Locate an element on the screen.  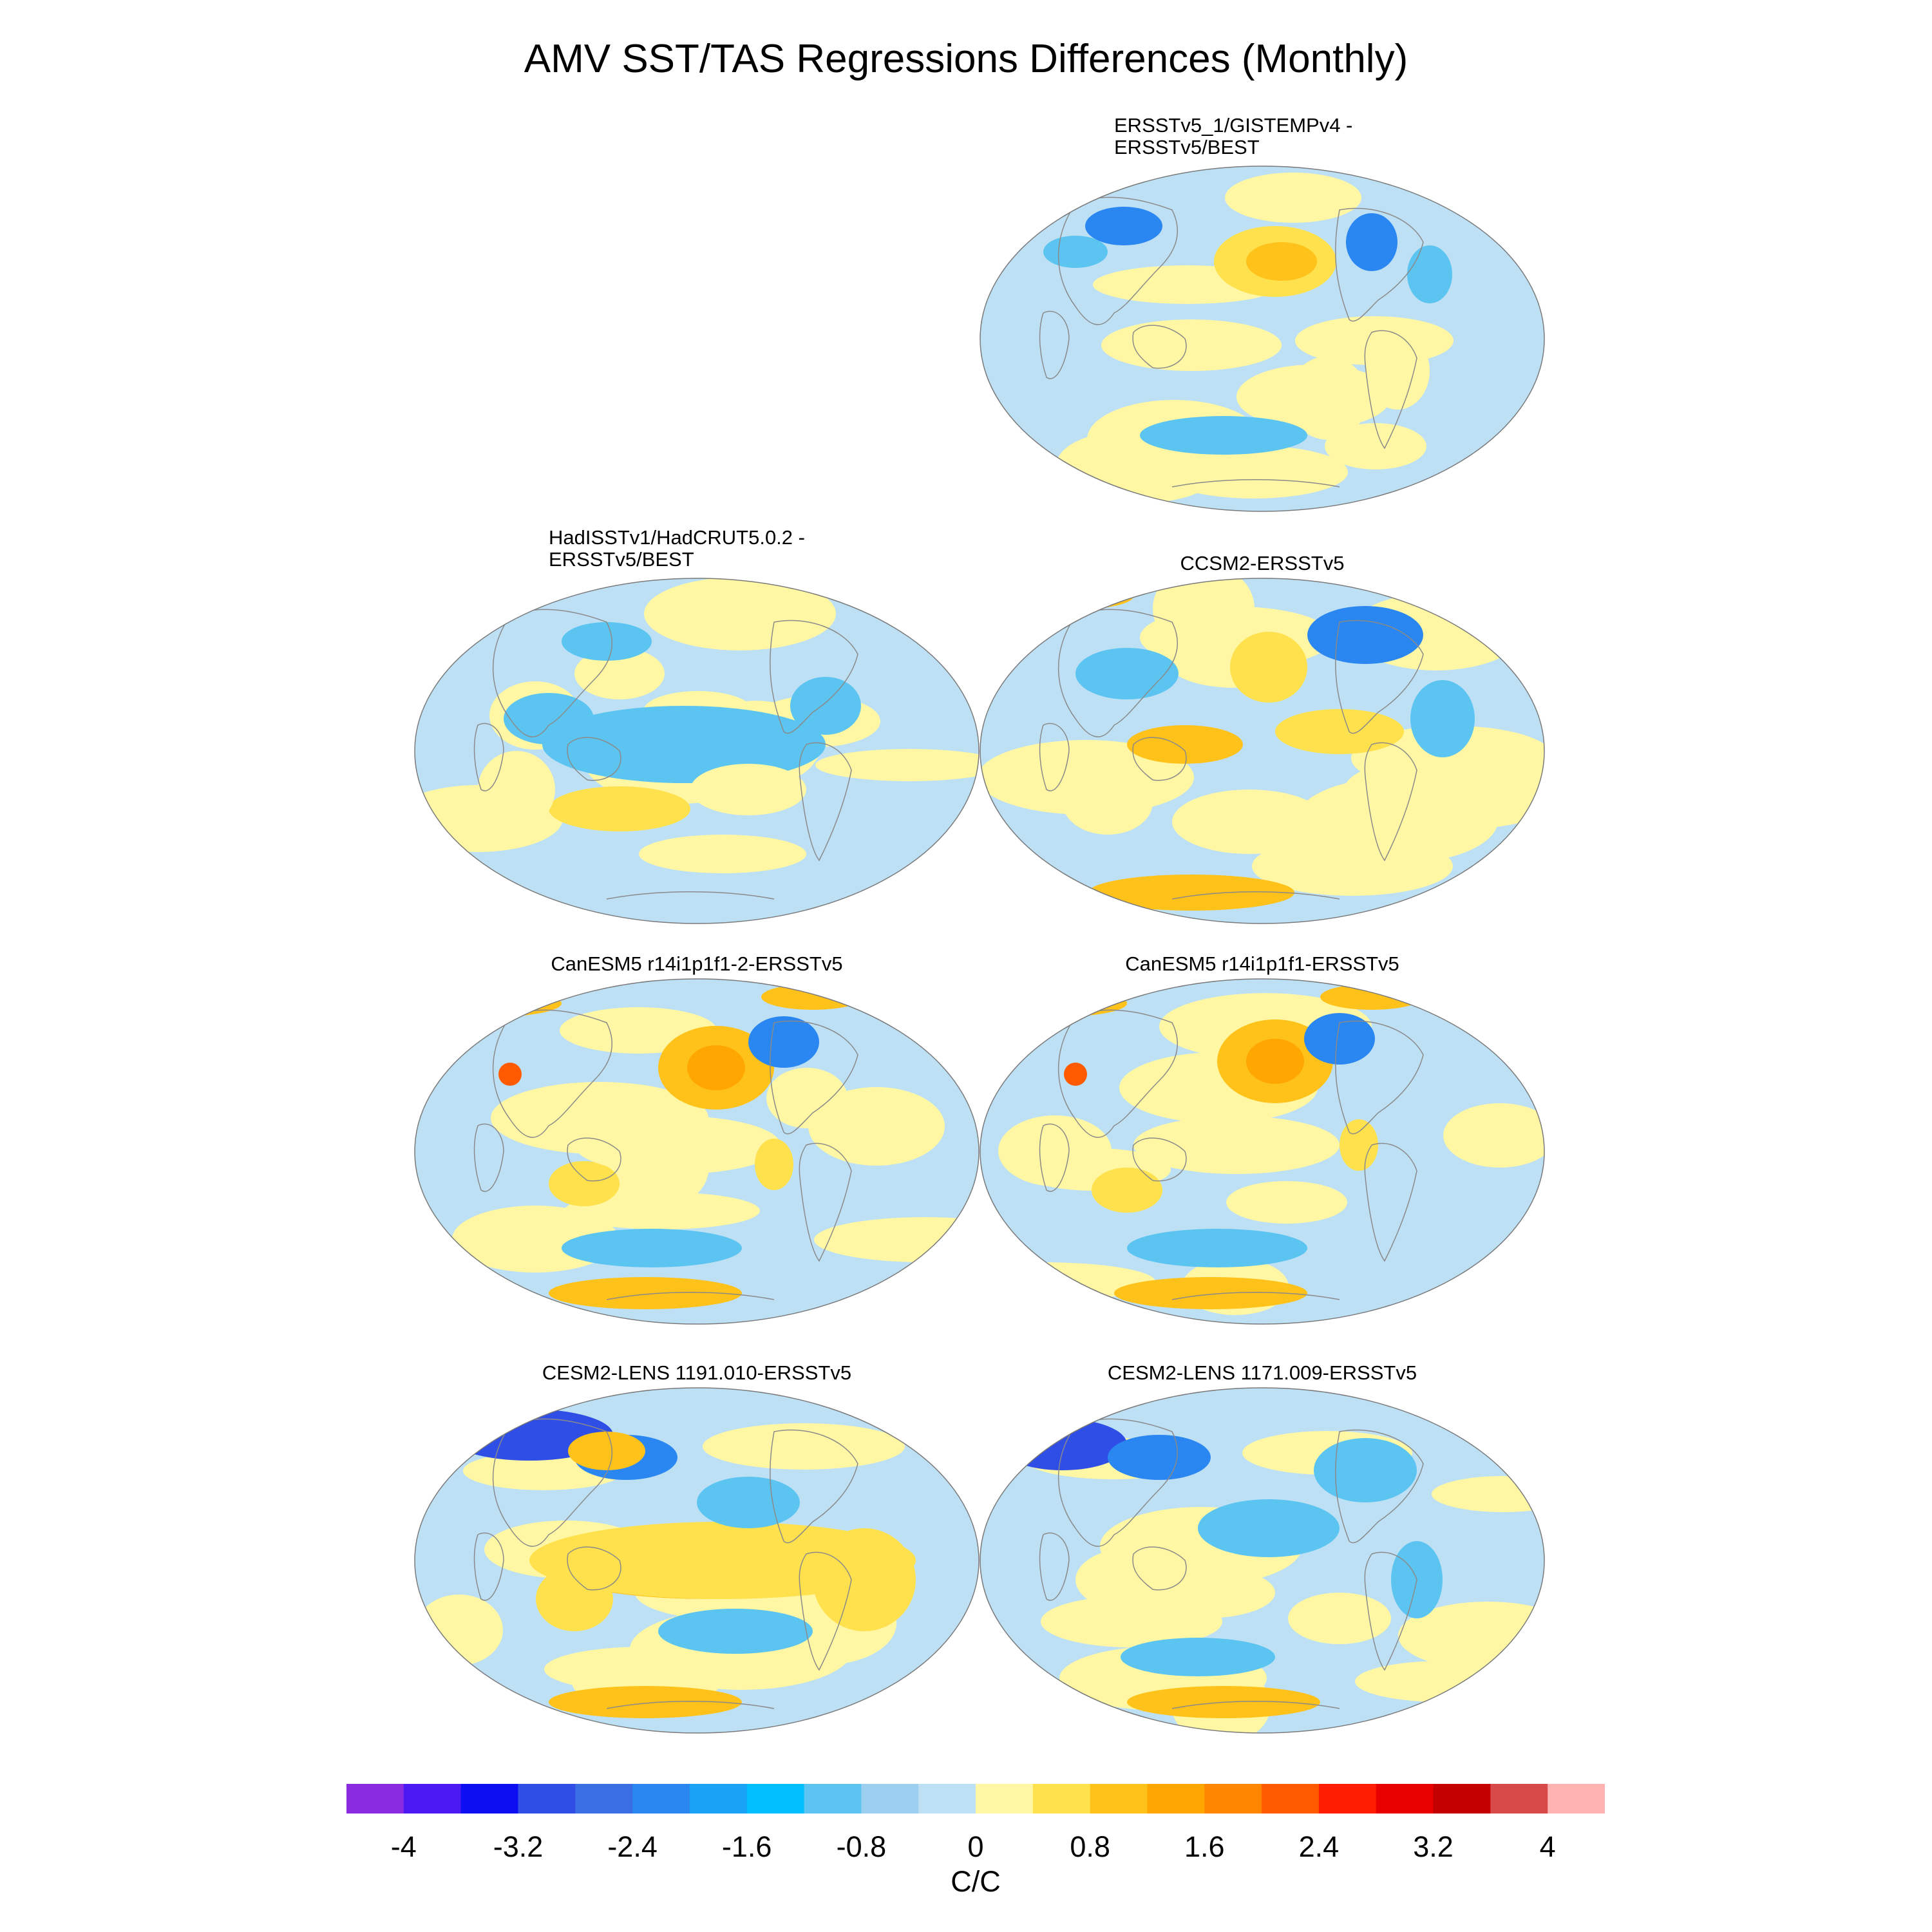
panel-6-title-line-1: CESM2-LENS 1191.010-ERSSTv5 is located at coordinates (697, 1372).